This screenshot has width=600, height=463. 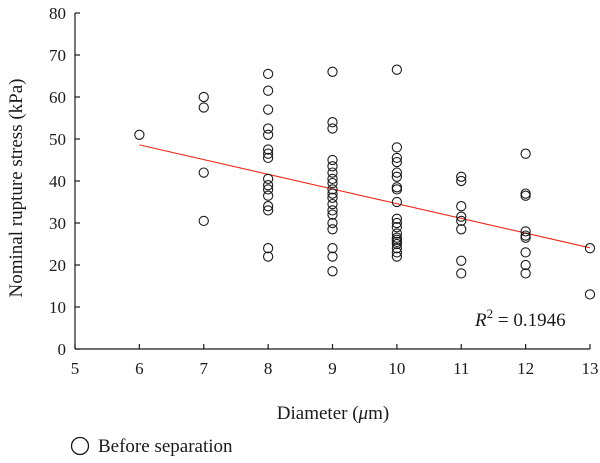 I want to click on legend-label-before-separation: Before separation, so click(x=165, y=446).